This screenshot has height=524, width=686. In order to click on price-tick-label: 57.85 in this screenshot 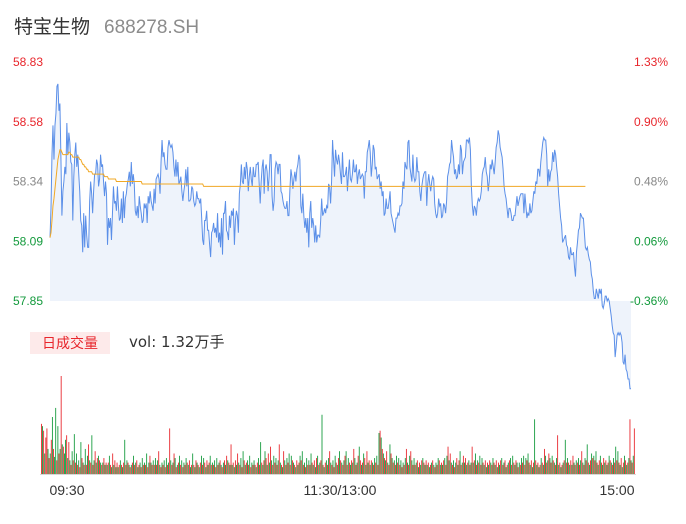, I will do `click(28, 301)`.